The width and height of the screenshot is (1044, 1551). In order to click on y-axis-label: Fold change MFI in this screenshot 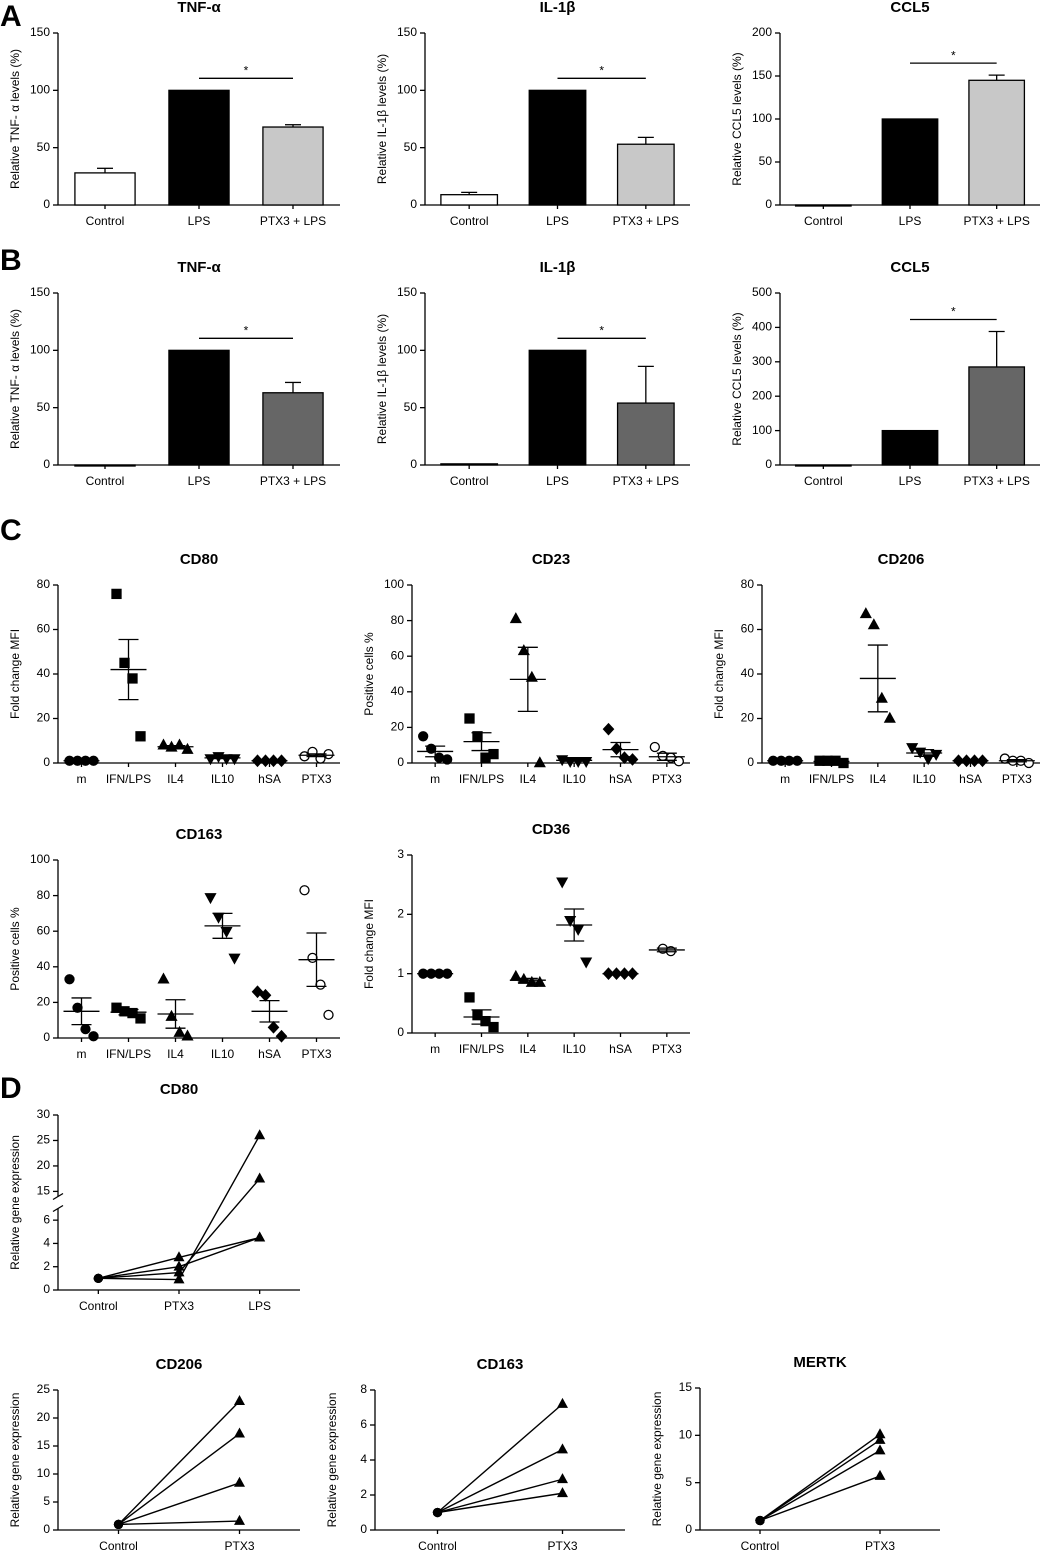, I will do `click(369, 944)`.